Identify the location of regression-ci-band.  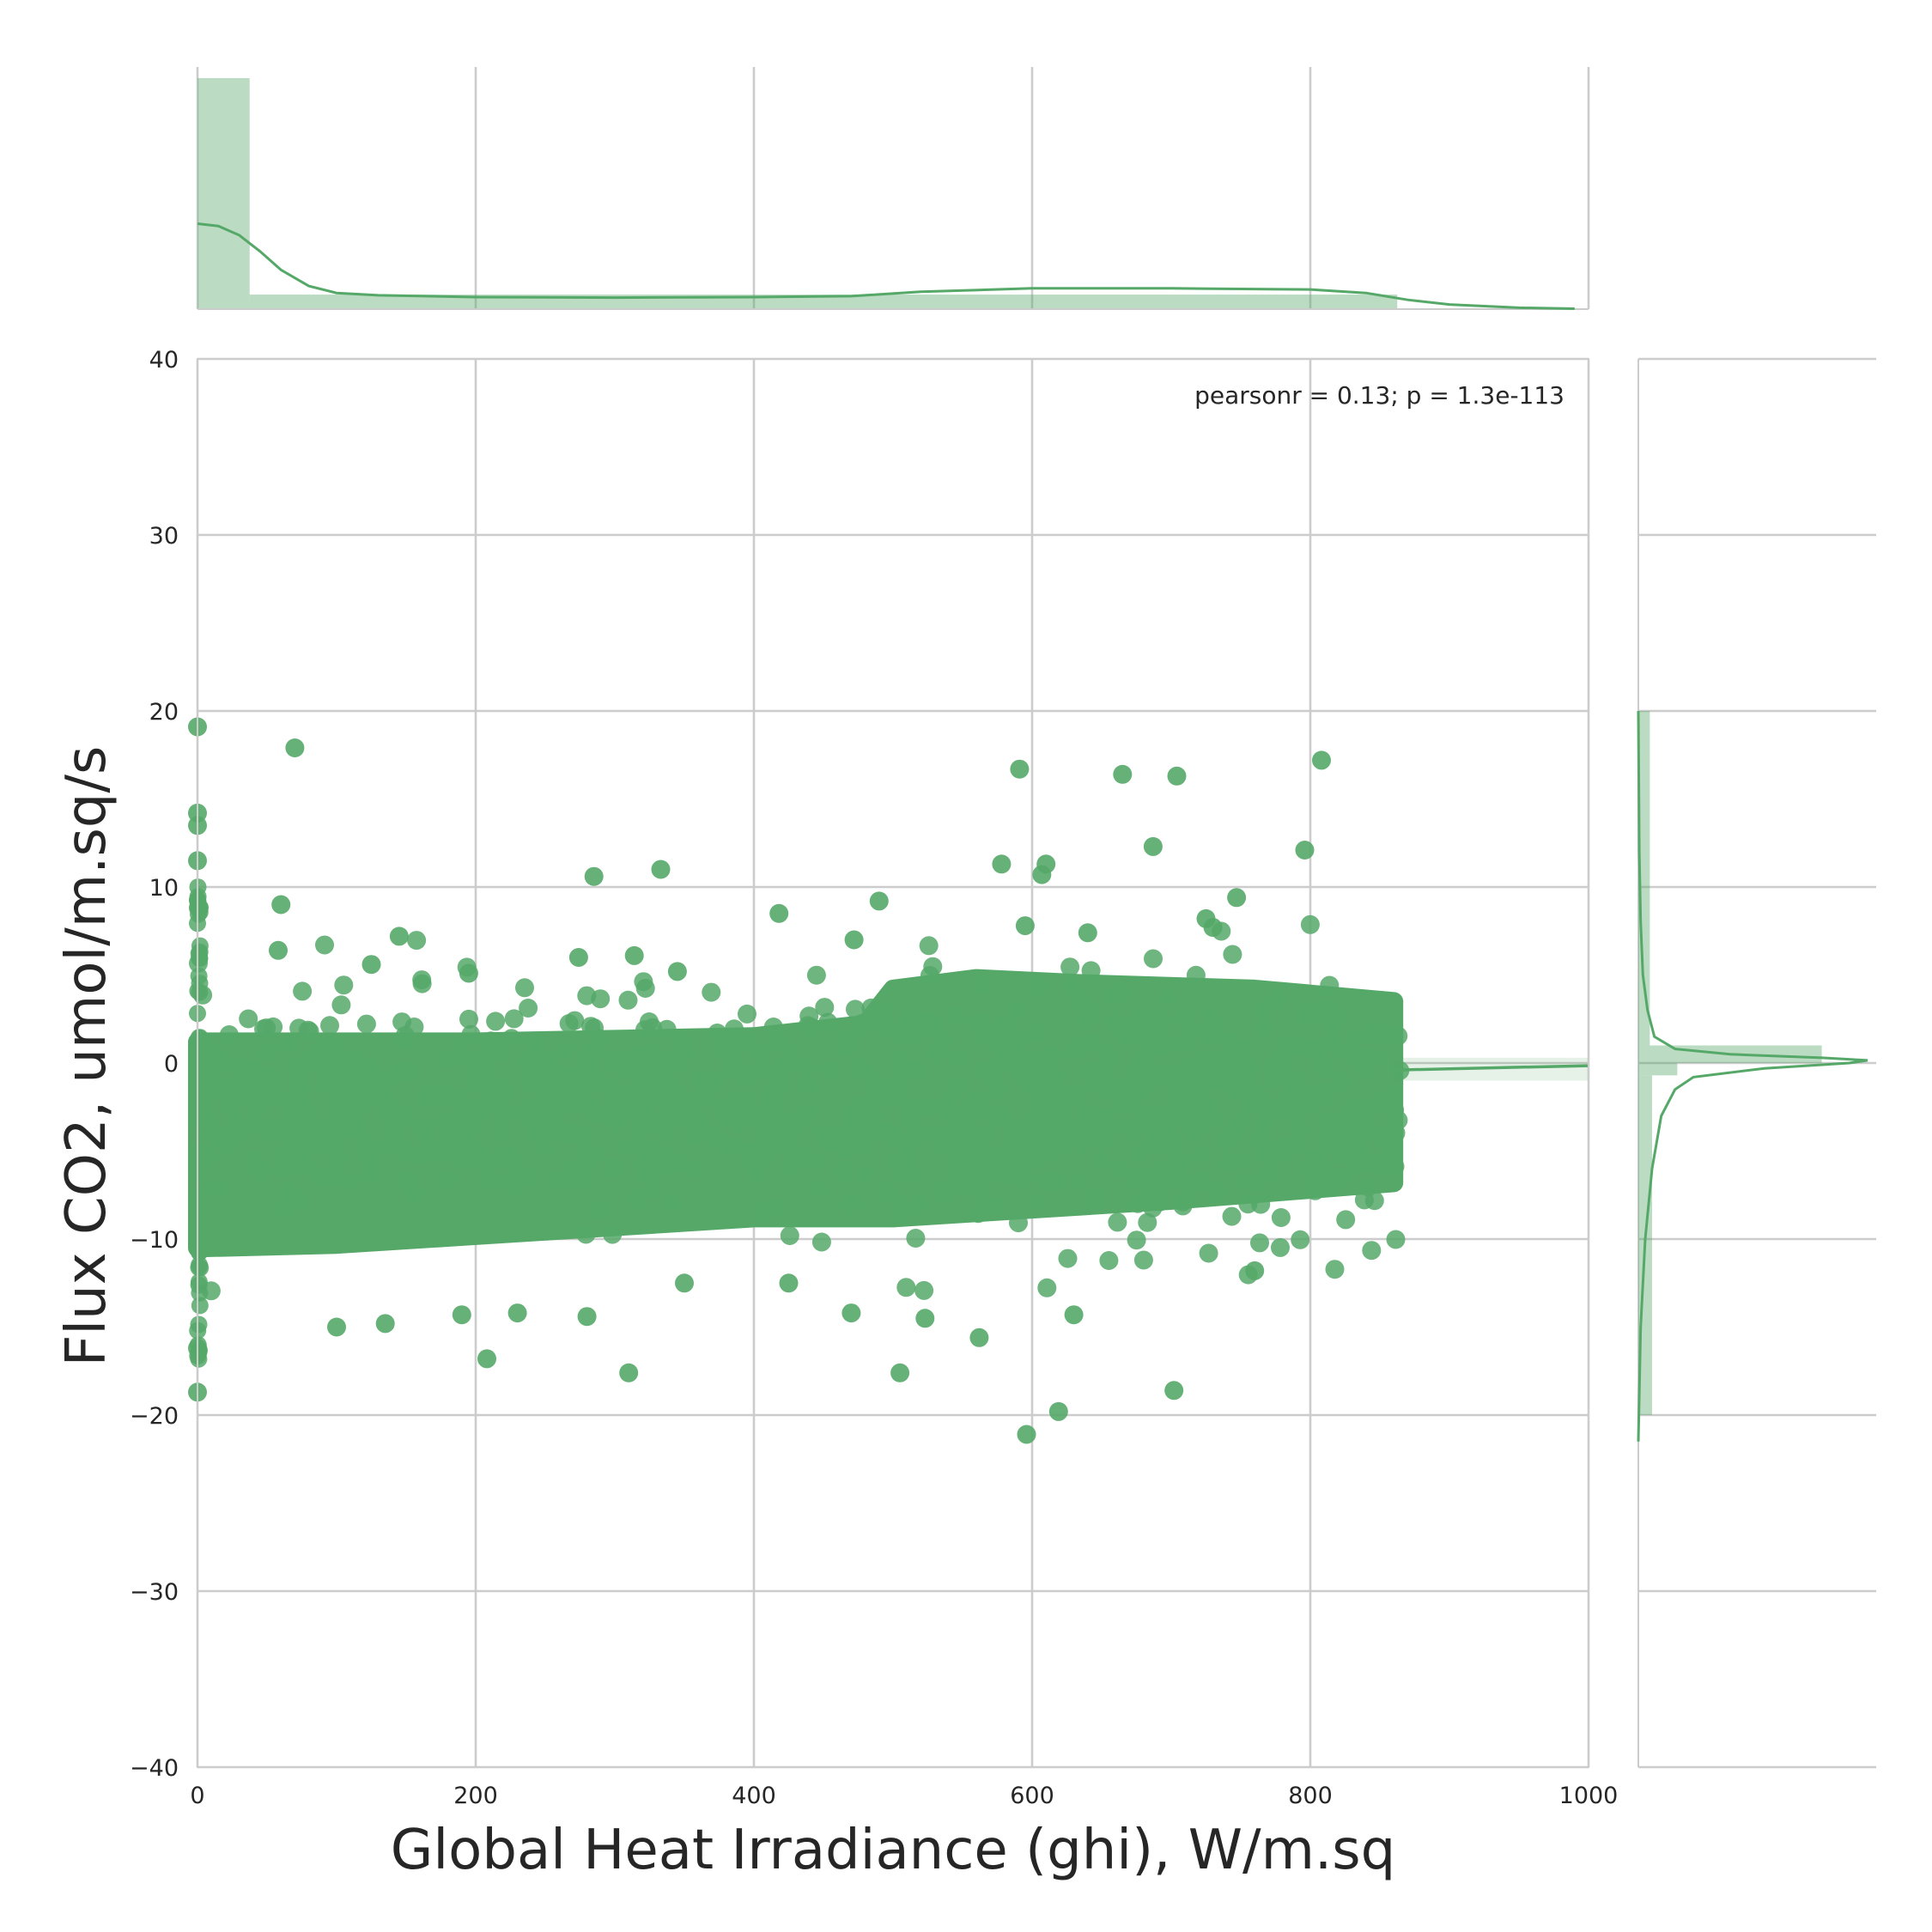
(1492, 1069).